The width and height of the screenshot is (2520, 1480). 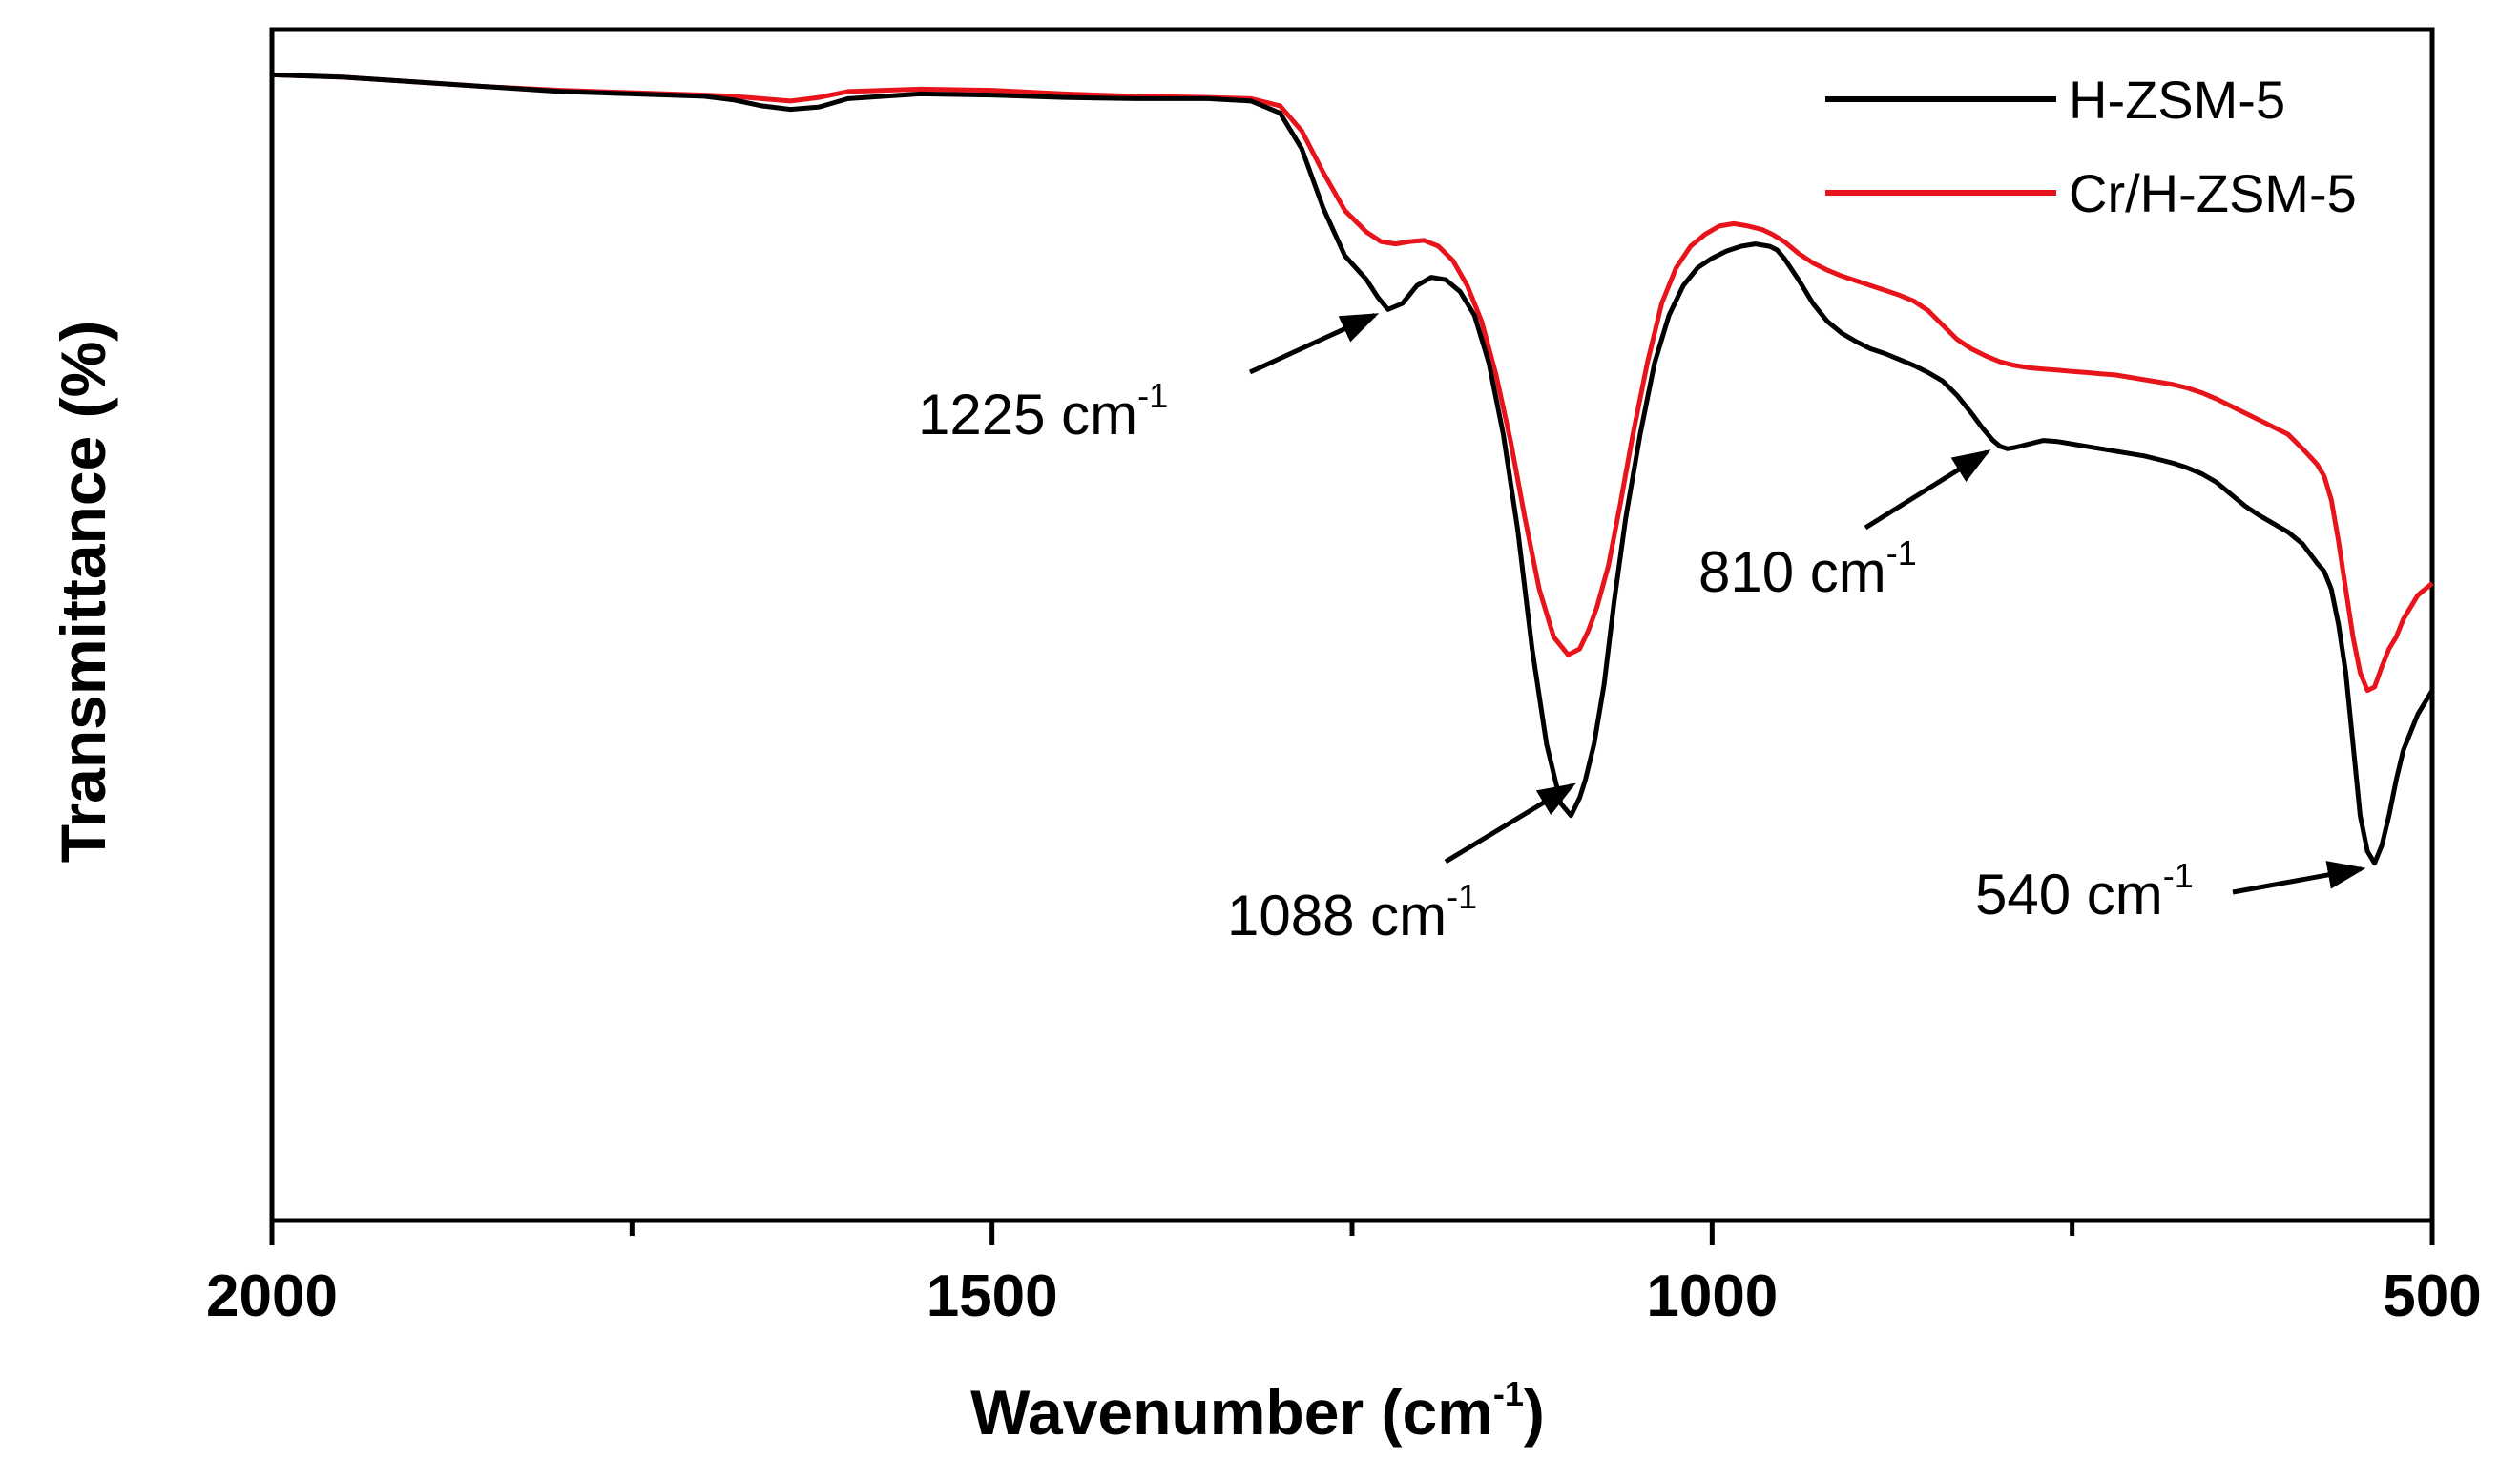 What do you see at coordinates (2091, 146) in the screenshot?
I see `legend: H-ZSM-5 Cr/H-ZSM-5` at bounding box center [2091, 146].